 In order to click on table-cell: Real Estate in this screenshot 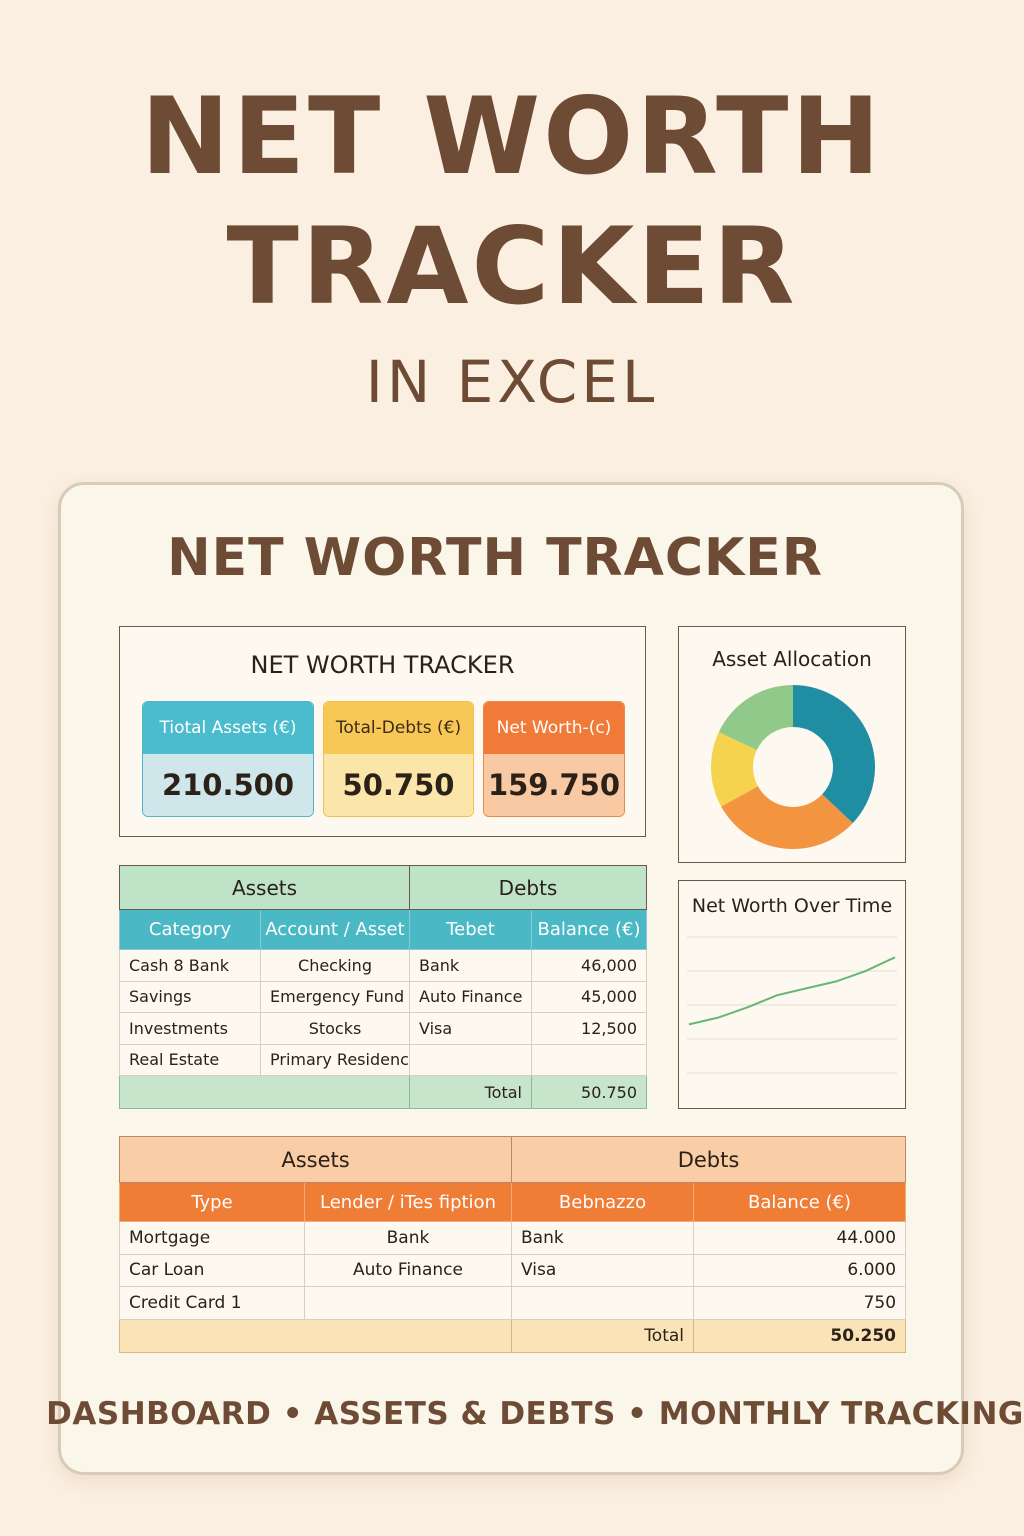, I will do `click(190, 1059)`.